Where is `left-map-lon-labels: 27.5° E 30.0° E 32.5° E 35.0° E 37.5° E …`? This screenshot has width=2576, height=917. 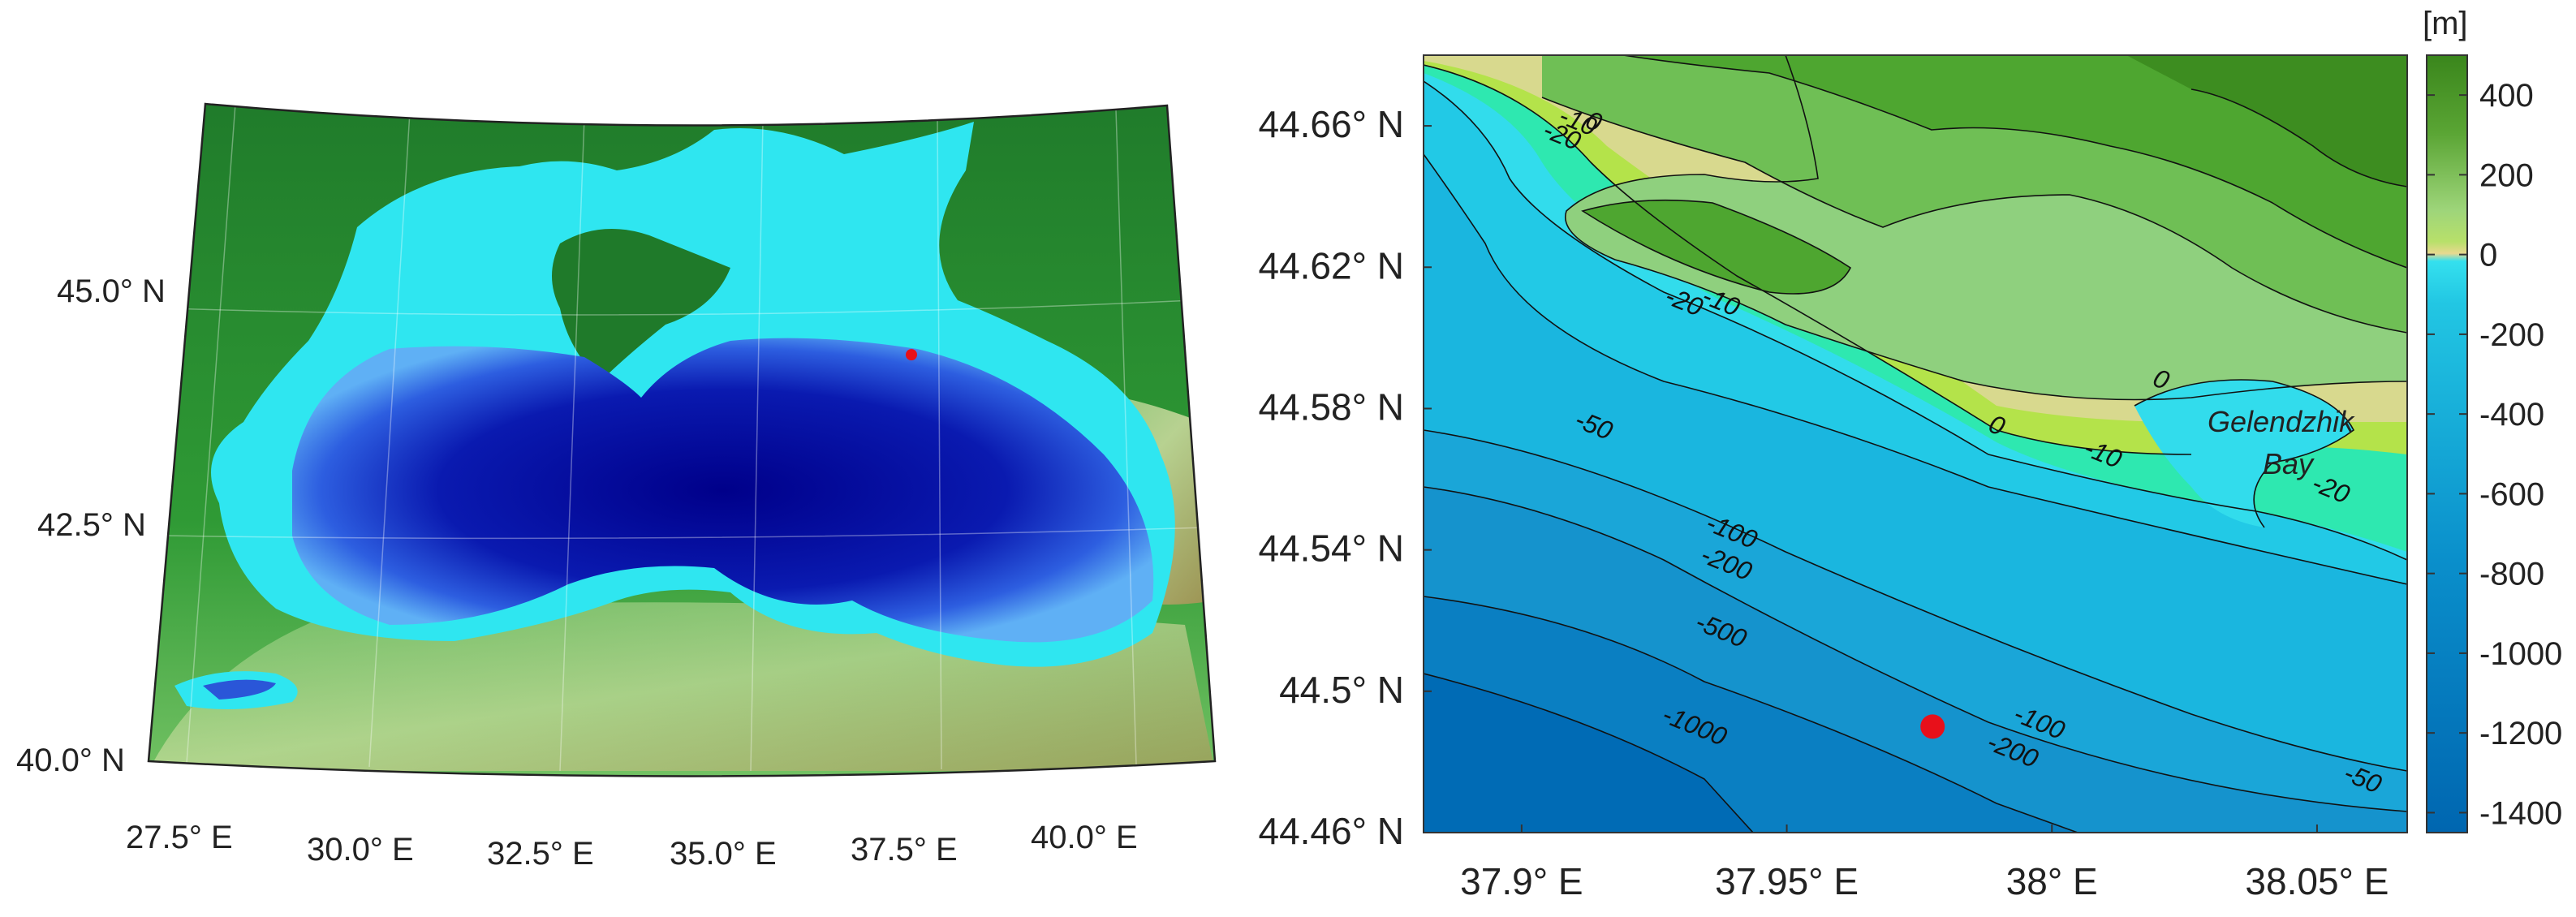
left-map-lon-labels: 27.5° E 30.0° E 32.5° E 35.0° E 37.5° E … is located at coordinates (632, 846).